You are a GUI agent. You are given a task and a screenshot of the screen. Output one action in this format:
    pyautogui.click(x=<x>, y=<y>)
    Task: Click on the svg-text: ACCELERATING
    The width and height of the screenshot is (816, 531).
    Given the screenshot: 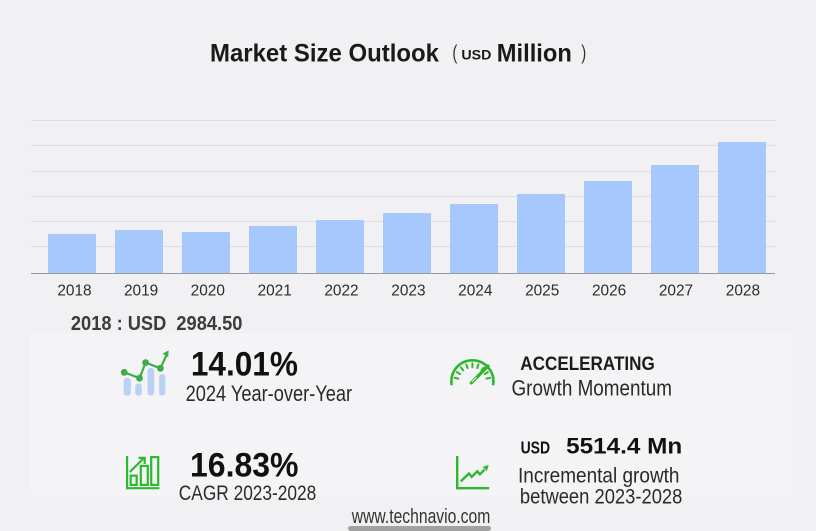 What is the action you would take?
    pyautogui.click(x=587, y=364)
    